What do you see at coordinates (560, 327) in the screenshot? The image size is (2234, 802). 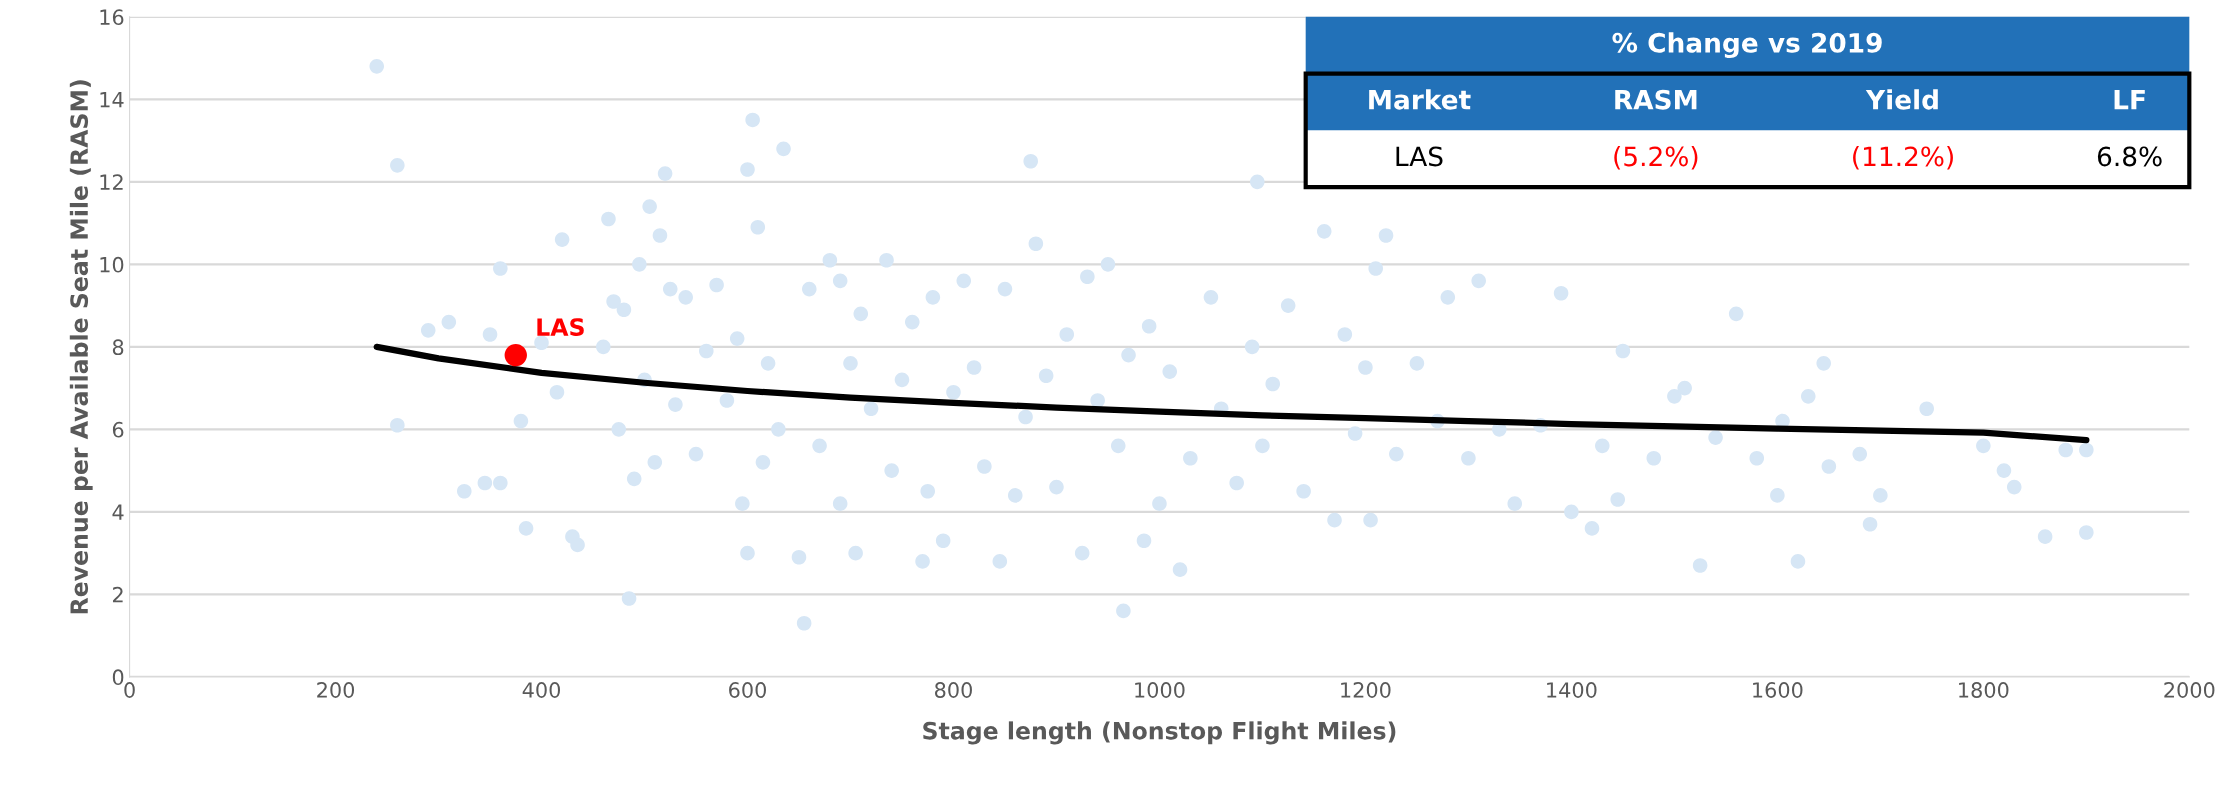 I see `series-label: LAS` at bounding box center [560, 327].